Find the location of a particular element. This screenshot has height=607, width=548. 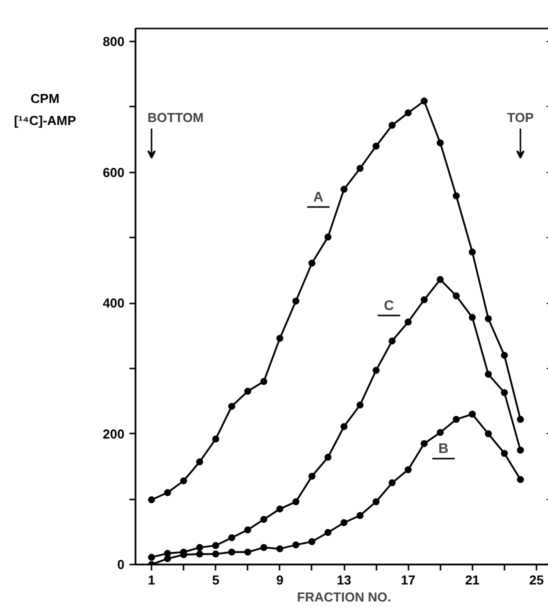

x-tick-label: 25 is located at coordinates (536, 580).